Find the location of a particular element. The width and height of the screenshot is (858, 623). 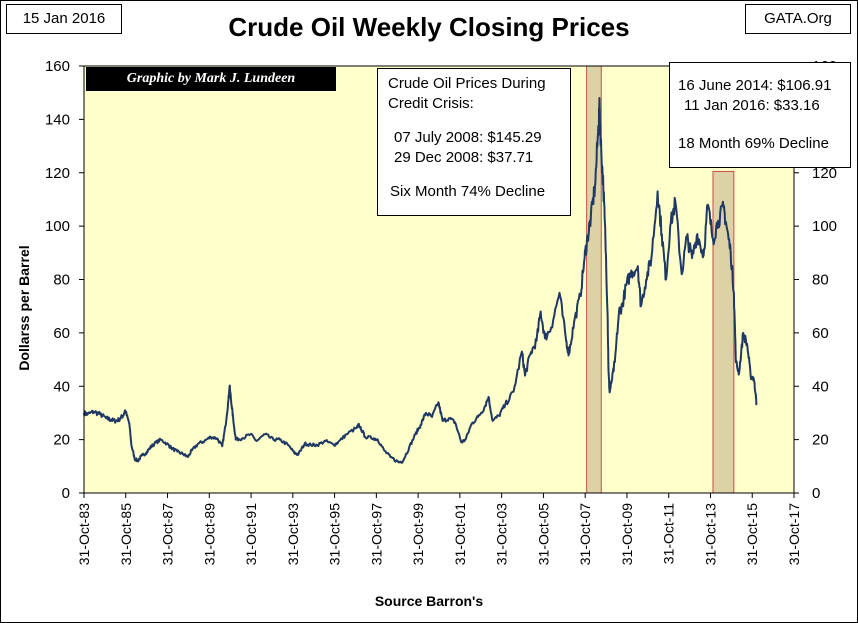

x-tick-label: 31-Oct-05 is located at coordinates (543, 534).